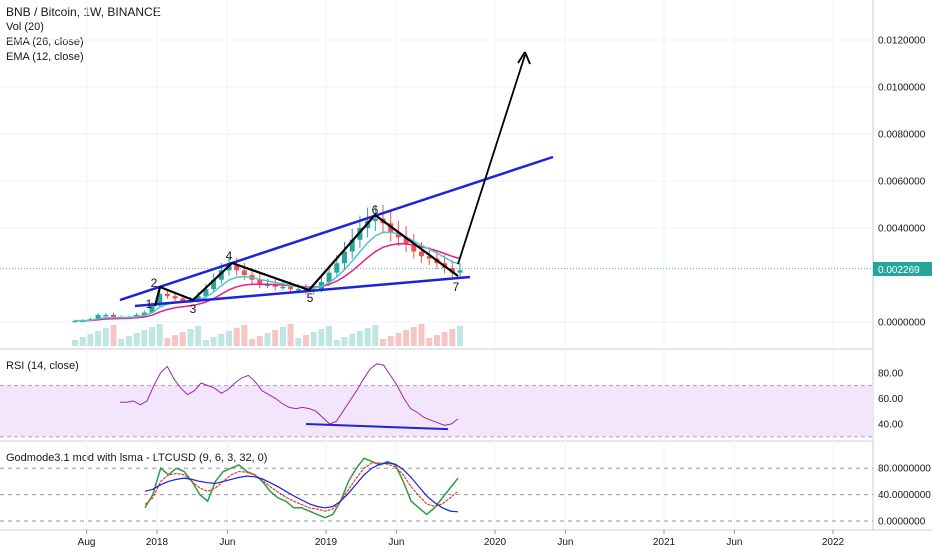  What do you see at coordinates (902, 323) in the screenshot?
I see `y-tick-label: 0.0000000` at bounding box center [902, 323].